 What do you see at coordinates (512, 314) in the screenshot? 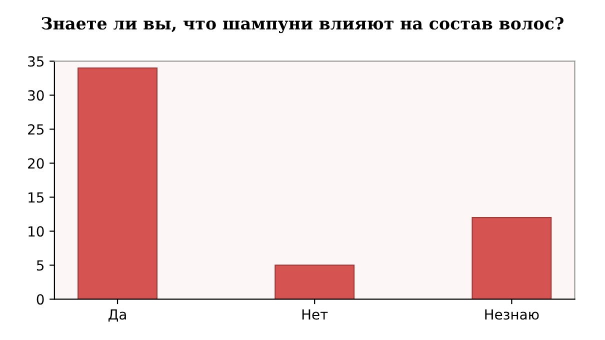
I see `x-tick-label: Незнаю` at bounding box center [512, 314].